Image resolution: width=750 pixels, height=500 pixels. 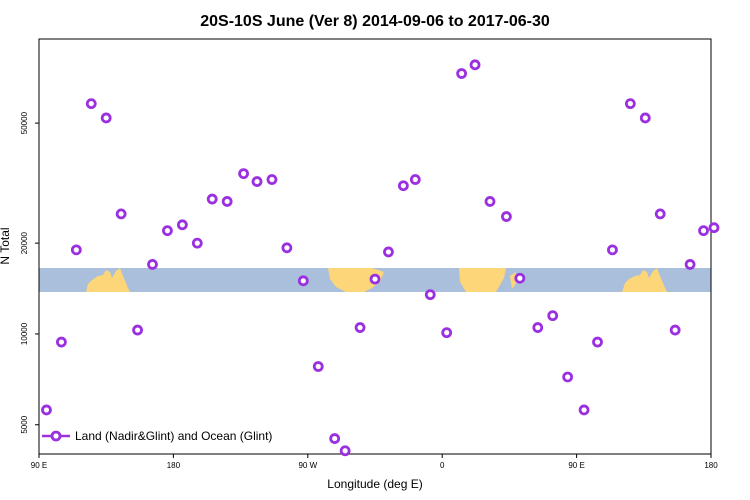 What do you see at coordinates (24, 242) in the screenshot?
I see `y-tick-label: 20000` at bounding box center [24, 242].